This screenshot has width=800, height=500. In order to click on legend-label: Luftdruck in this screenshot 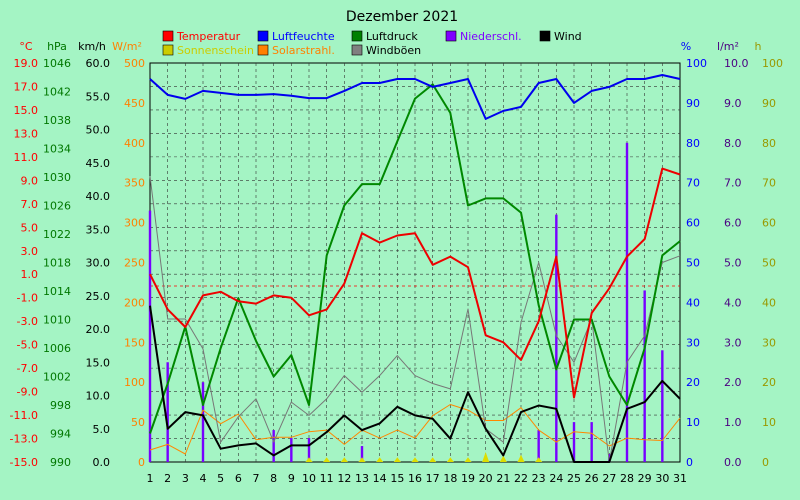, I will do `click(392, 36)`.